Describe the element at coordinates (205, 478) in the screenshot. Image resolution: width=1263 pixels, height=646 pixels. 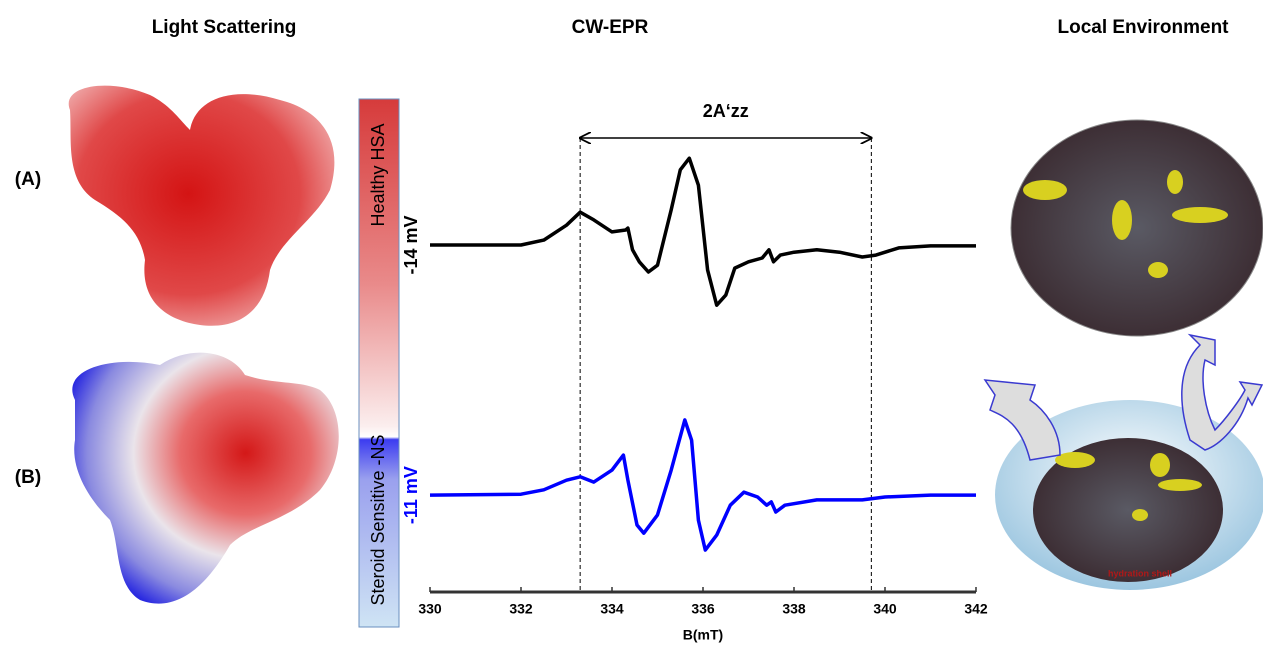
I see `protein-surface-b` at that location.